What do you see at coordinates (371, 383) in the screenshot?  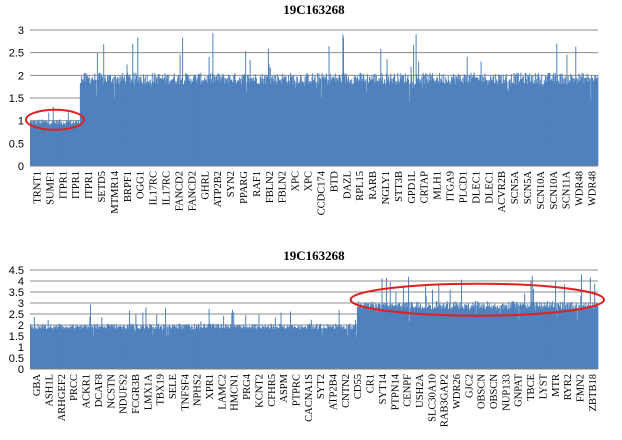 I see `x-tick-label: CR1` at bounding box center [371, 383].